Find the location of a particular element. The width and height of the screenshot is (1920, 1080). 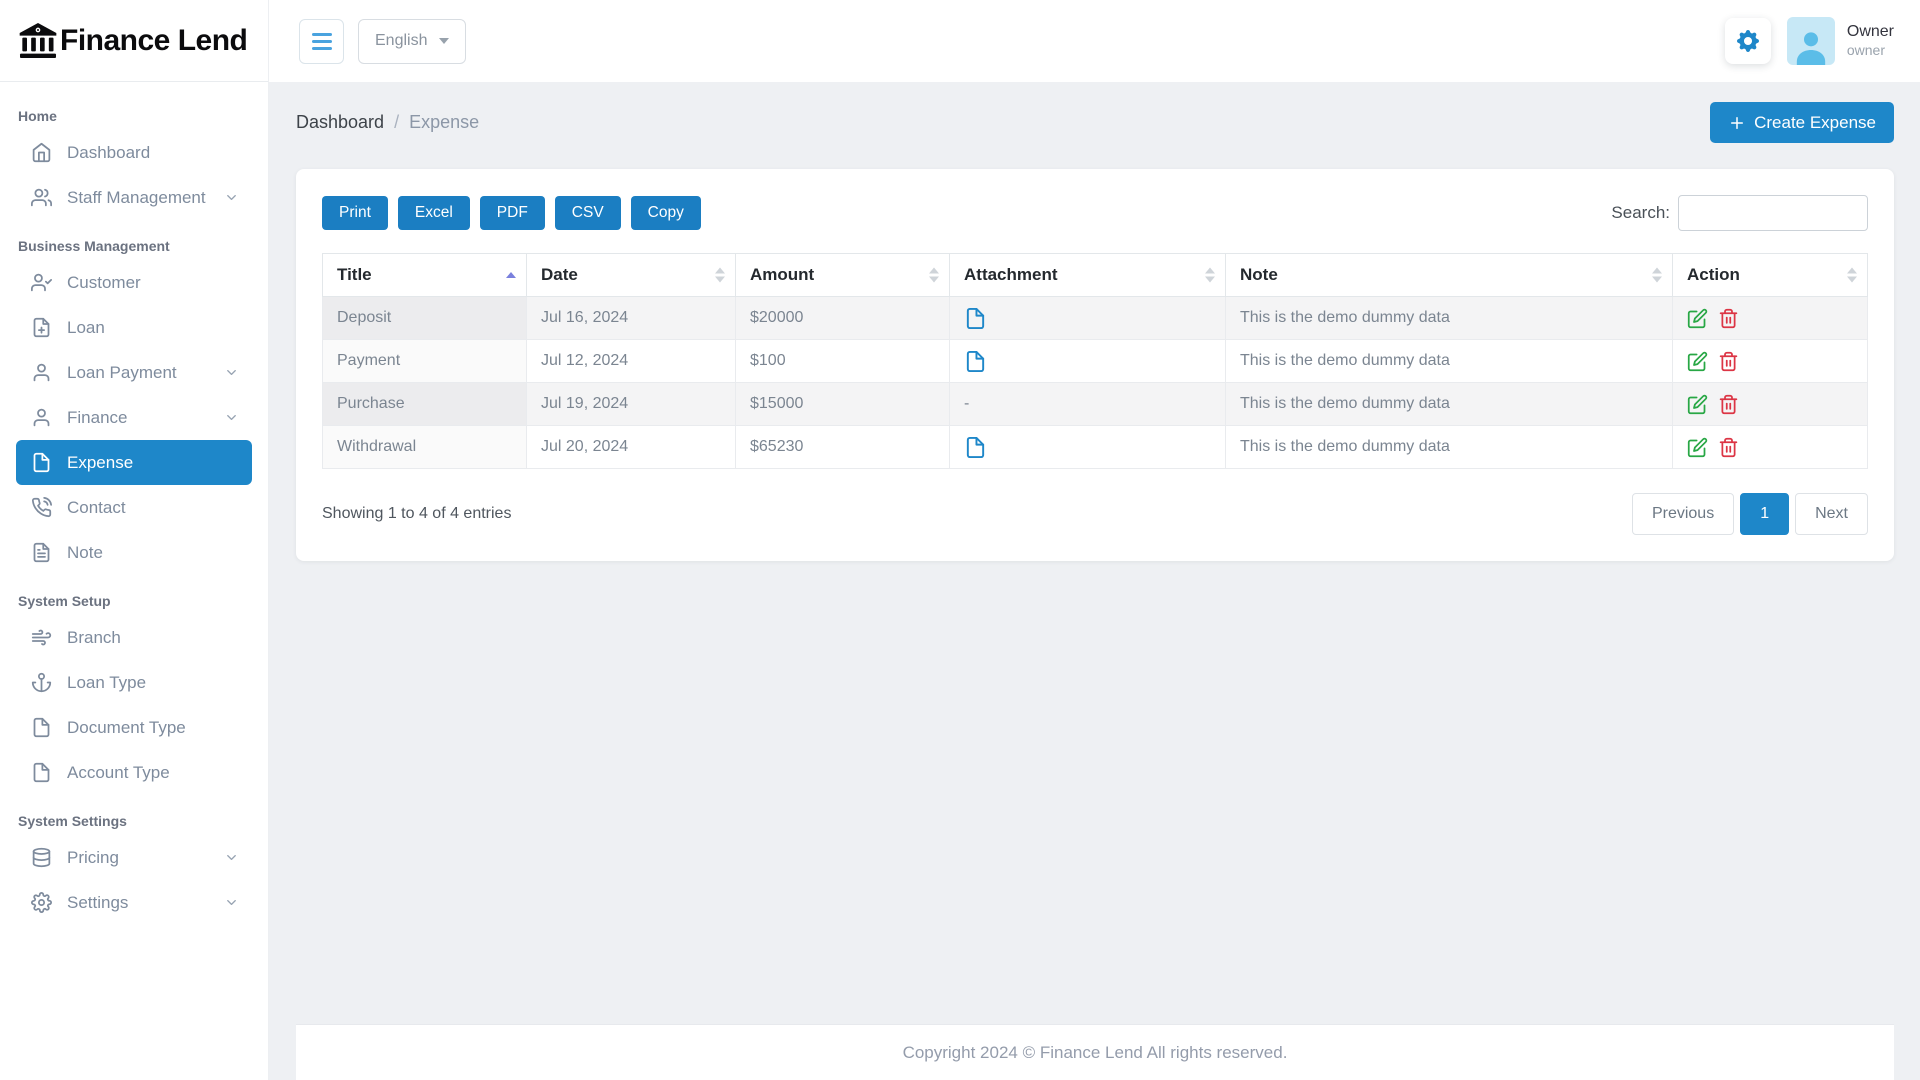

sidebar-item-contact: Contact is located at coordinates (134, 507).